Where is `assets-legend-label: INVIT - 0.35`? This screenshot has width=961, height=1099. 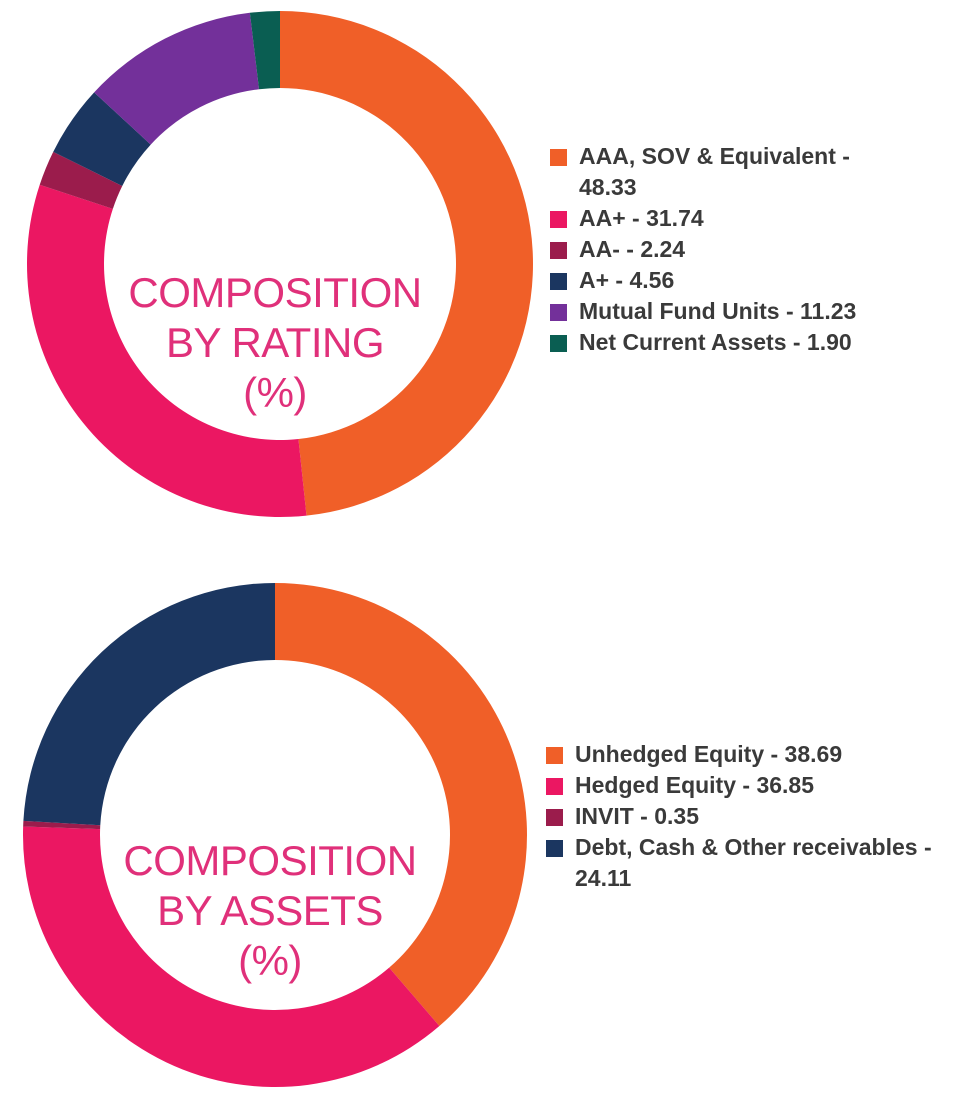 assets-legend-label: INVIT - 0.35 is located at coordinates (637, 816).